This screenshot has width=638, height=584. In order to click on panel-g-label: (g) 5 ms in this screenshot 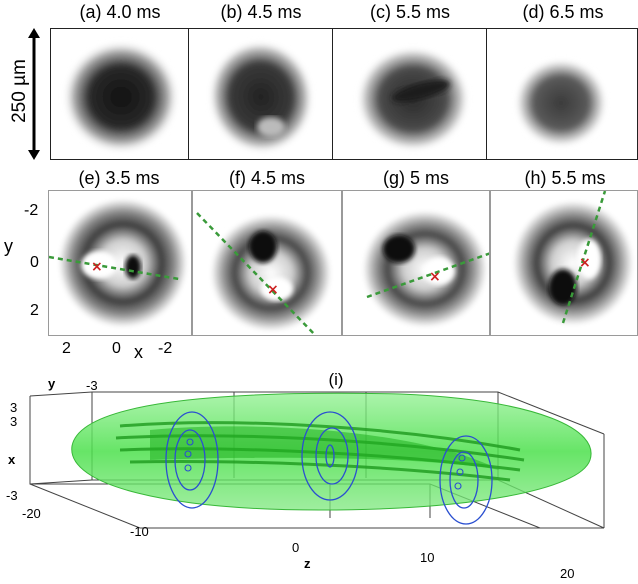, I will do `click(415, 178)`.